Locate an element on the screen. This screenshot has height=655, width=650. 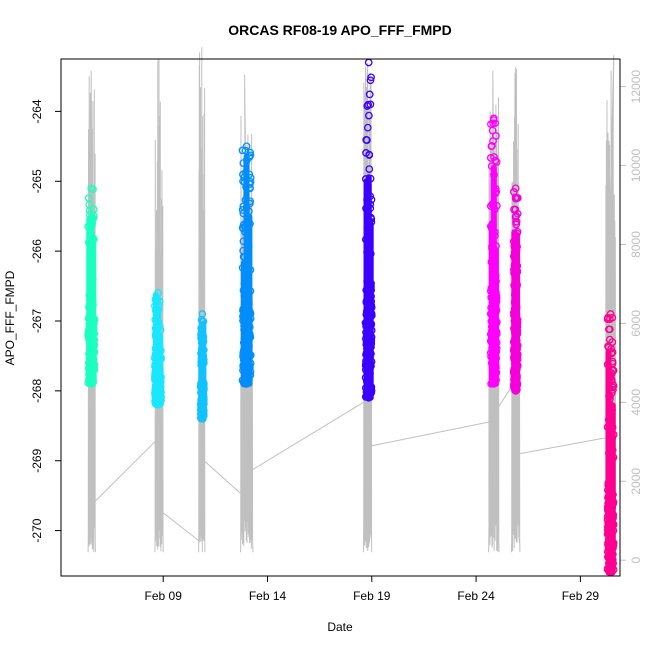
x-tick-label: Feb 29 is located at coordinates (581, 596).